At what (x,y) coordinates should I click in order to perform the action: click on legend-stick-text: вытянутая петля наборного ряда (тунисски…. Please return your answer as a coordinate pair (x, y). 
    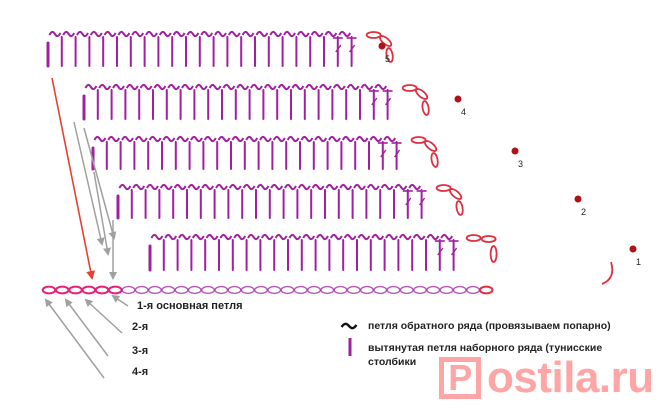
    Looking at the image, I should click on (485, 355).